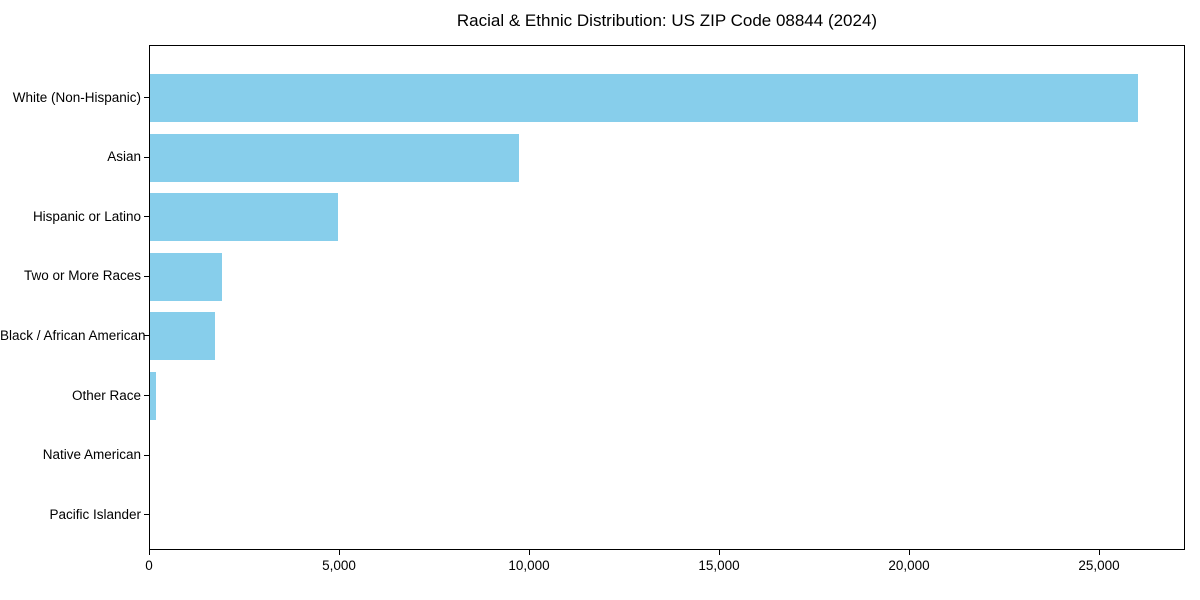 This screenshot has width=1200, height=600. Describe the element at coordinates (909, 565) in the screenshot. I see `x-axis-label-20000: 20,000` at that location.